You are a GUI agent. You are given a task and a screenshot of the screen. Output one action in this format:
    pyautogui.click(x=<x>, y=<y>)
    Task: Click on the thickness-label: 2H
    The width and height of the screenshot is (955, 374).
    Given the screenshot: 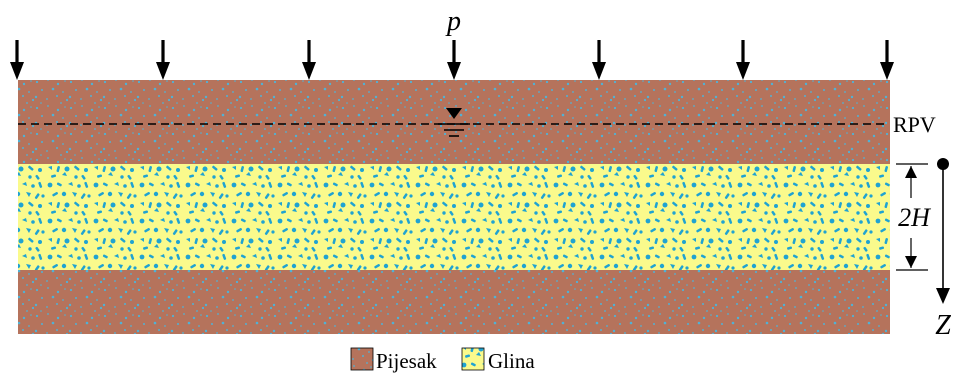 What is the action you would take?
    pyautogui.click(x=914, y=217)
    